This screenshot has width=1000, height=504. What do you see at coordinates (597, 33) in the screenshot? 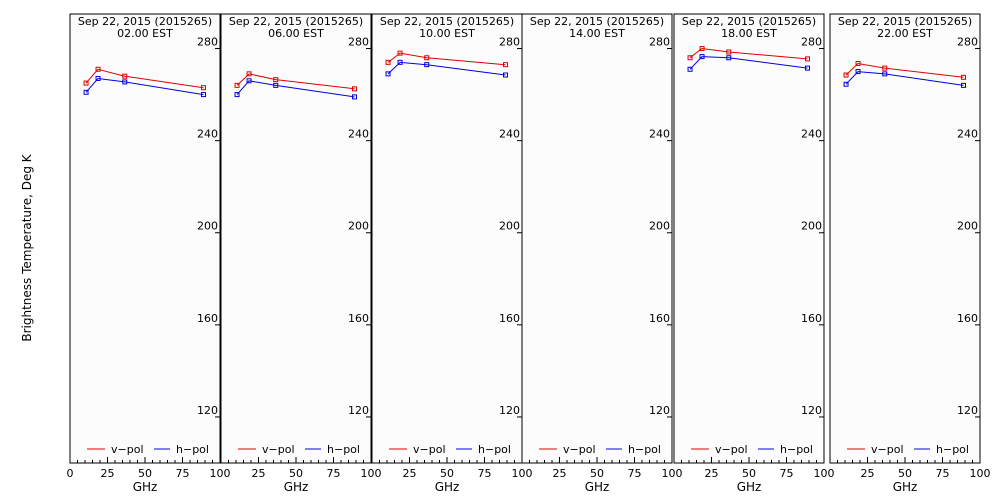
I see `panel-time: 14.00 EST` at bounding box center [597, 33].